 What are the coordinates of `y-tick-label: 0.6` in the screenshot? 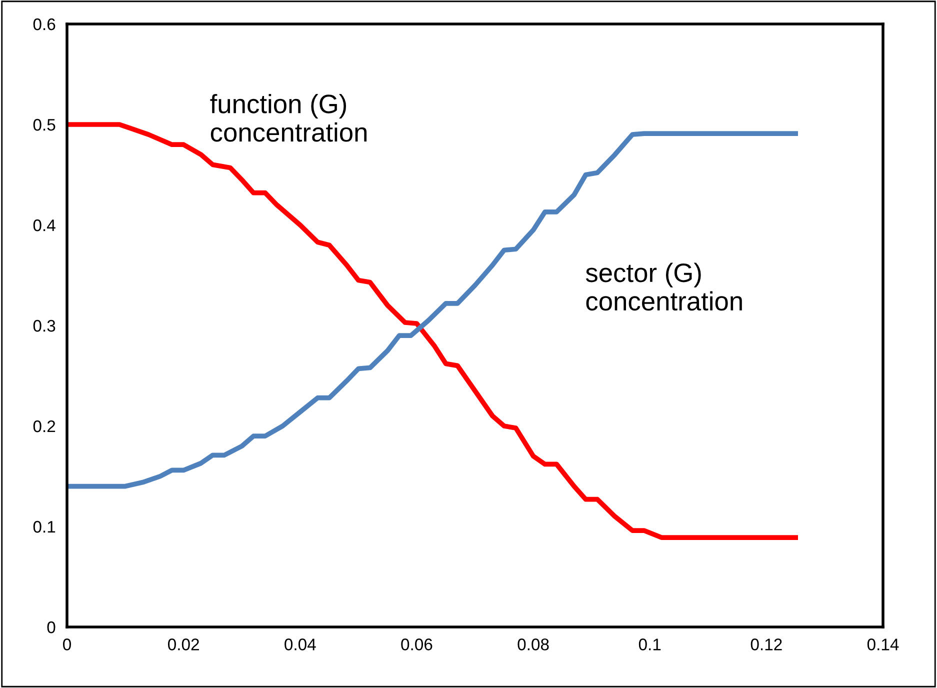 It's located at (44, 24).